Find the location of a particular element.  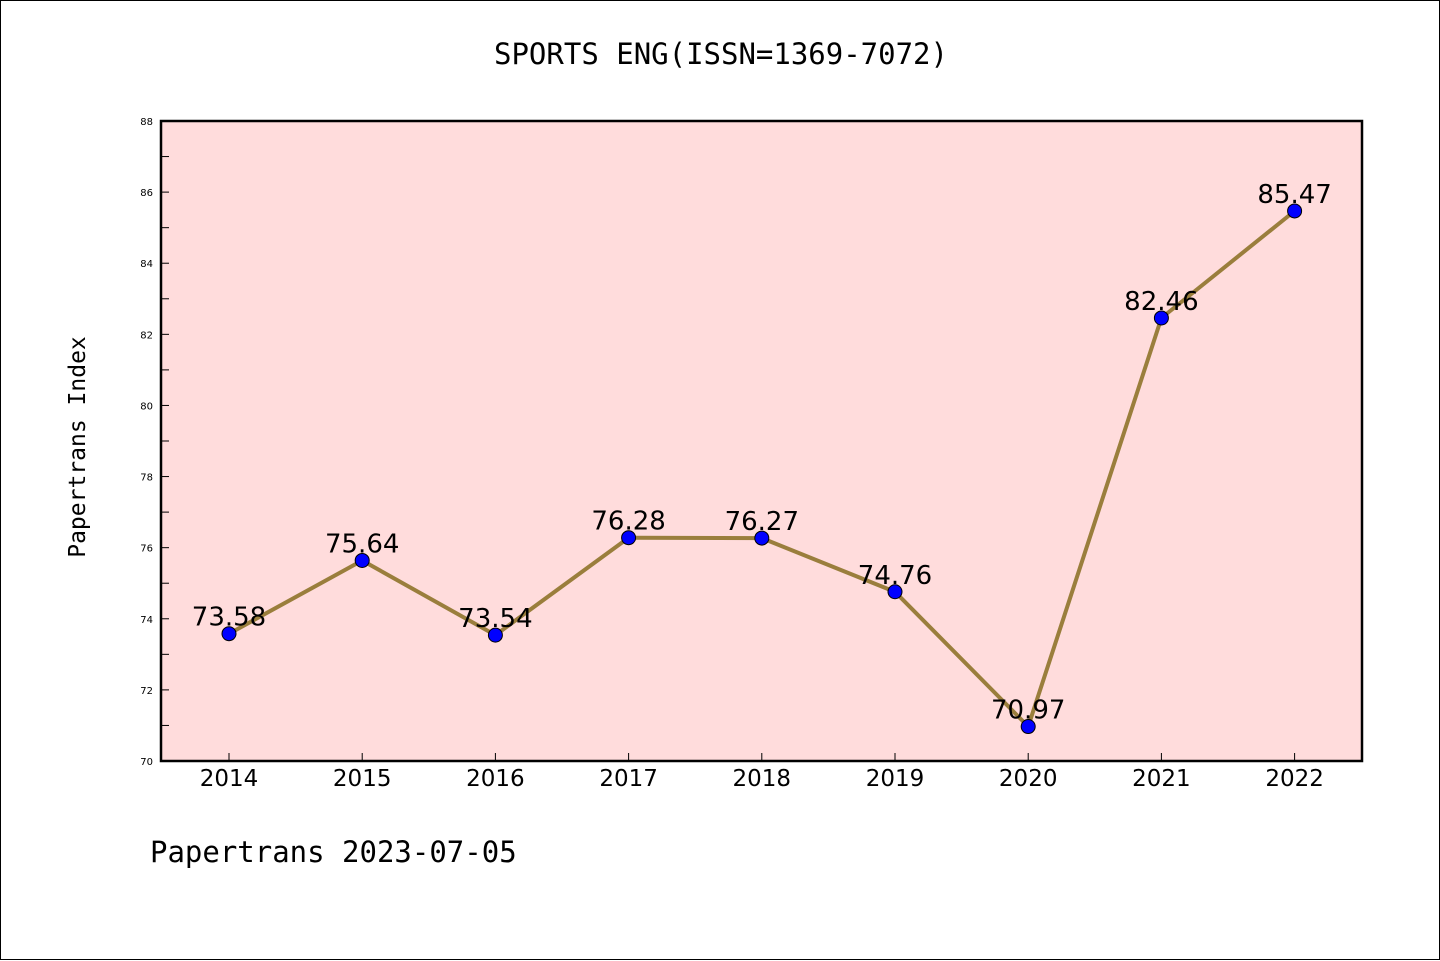

y-tick-label: 86 is located at coordinates (146, 193).